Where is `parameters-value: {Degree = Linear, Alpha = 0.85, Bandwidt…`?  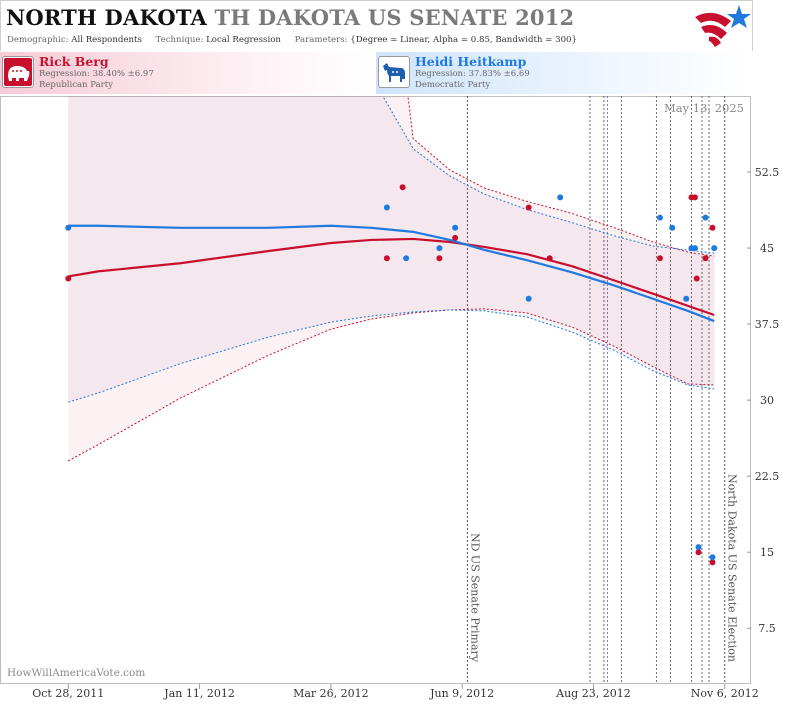
parameters-value: {Degree = Linear, Alpha = 0.85, Bandwidt… is located at coordinates (463, 40).